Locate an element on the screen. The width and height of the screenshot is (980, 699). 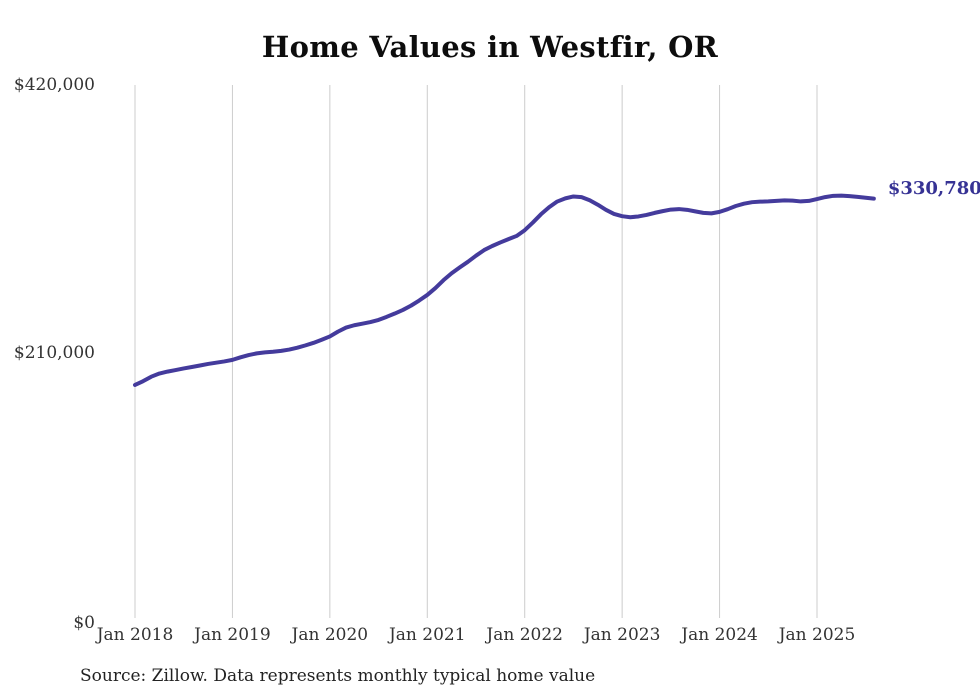
y-tick-label: $420,000 is located at coordinates (54, 85).